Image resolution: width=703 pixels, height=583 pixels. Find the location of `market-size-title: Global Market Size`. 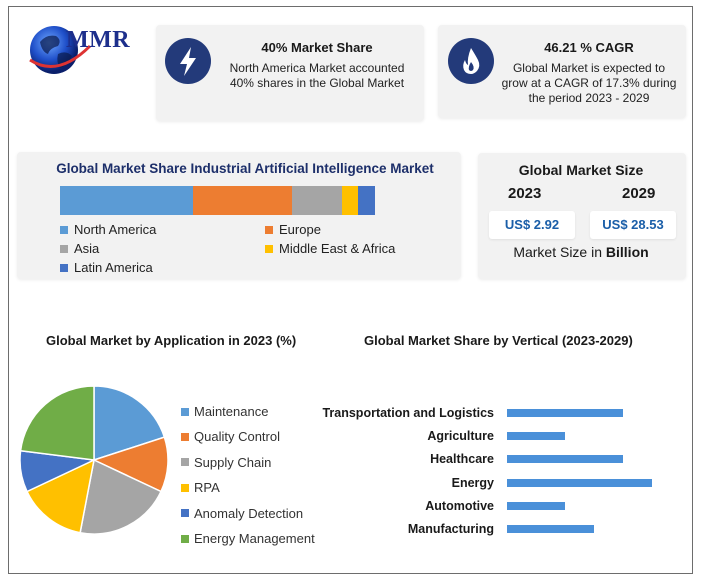

market-size-title: Global Market Size is located at coordinates (581, 170).